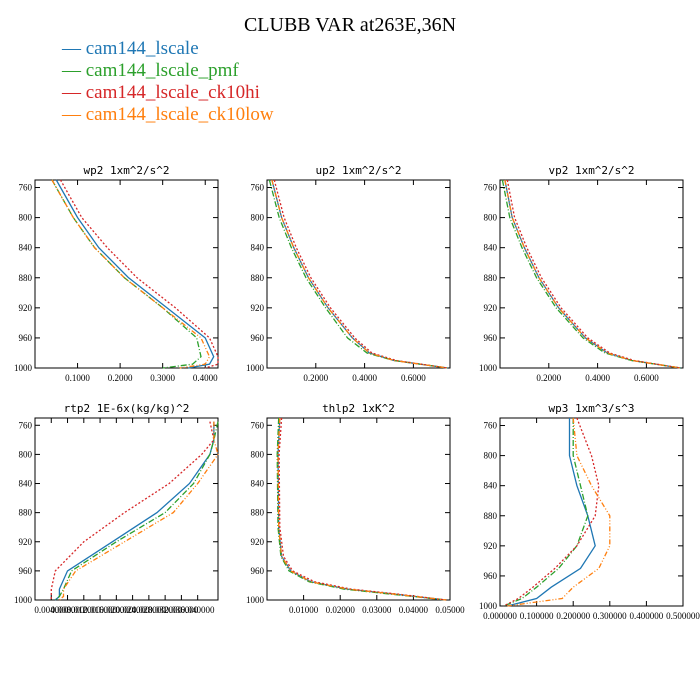 The width and height of the screenshot is (700, 700). What do you see at coordinates (165, 610) in the screenshot?
I see `x-tick-label: 0.032000` at bounding box center [165, 610].